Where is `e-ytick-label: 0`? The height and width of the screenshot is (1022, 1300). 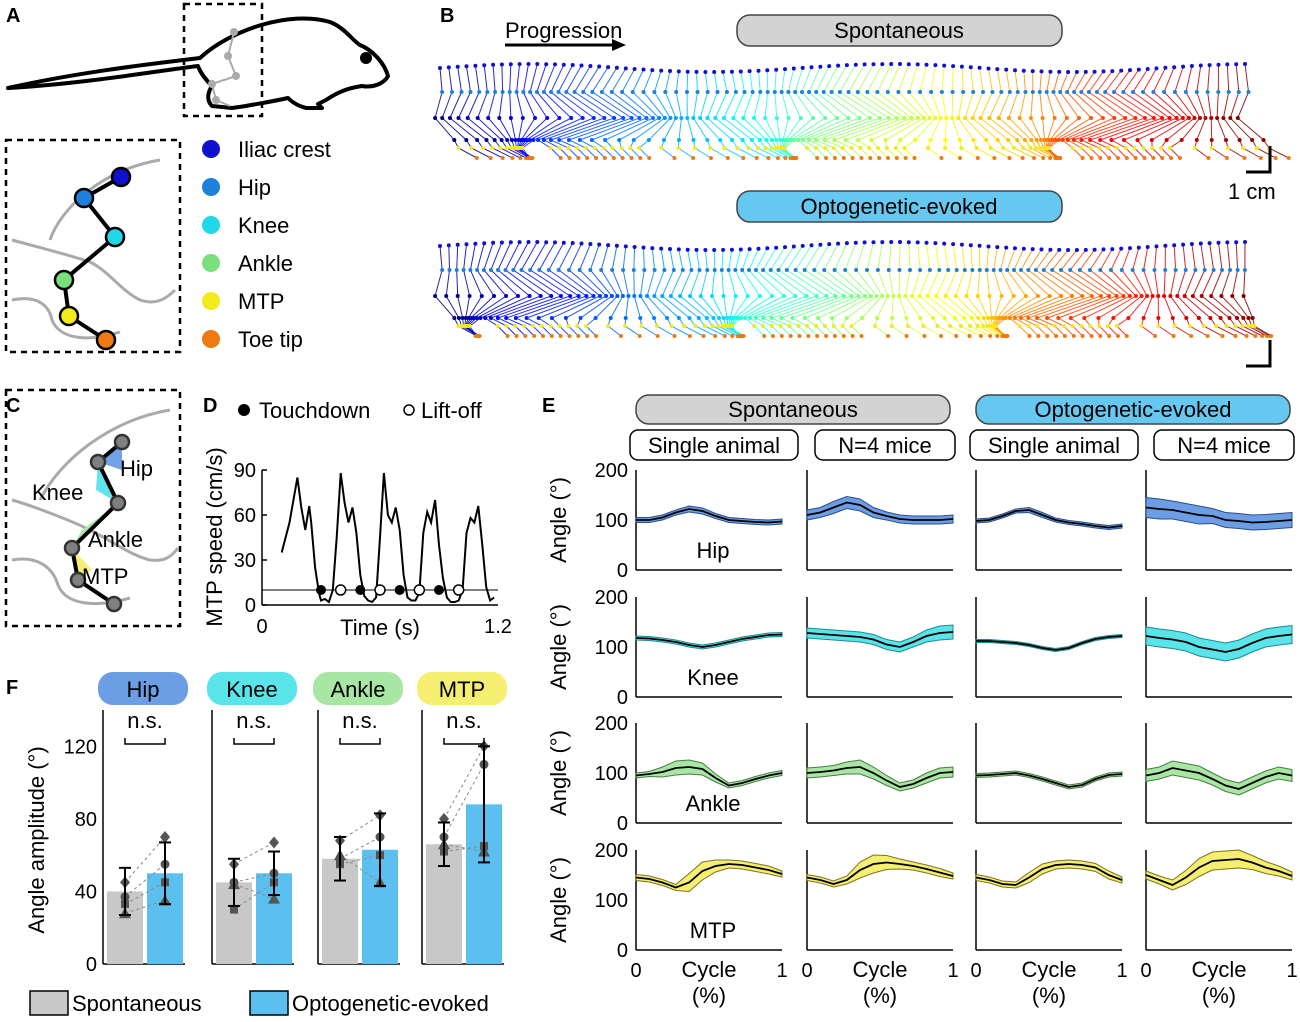 e-ytick-label: 0 is located at coordinates (622, 698).